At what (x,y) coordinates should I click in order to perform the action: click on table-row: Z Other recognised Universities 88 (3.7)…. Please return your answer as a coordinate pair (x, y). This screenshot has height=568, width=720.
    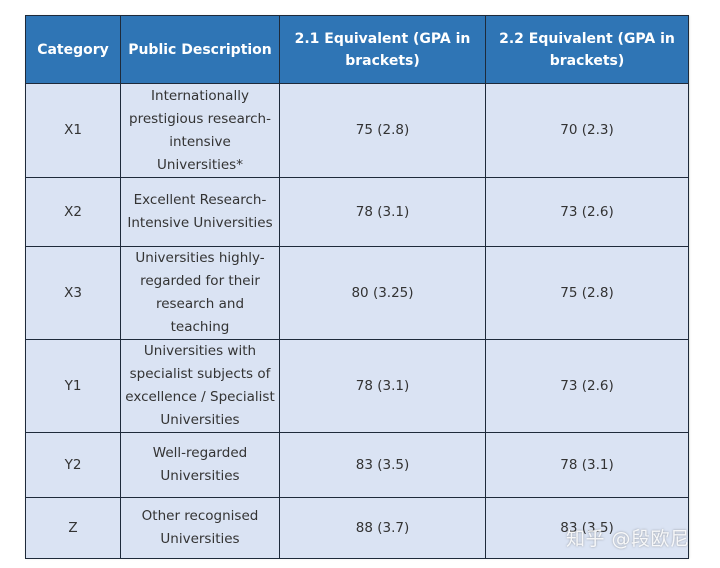
    Looking at the image, I should click on (357, 528).